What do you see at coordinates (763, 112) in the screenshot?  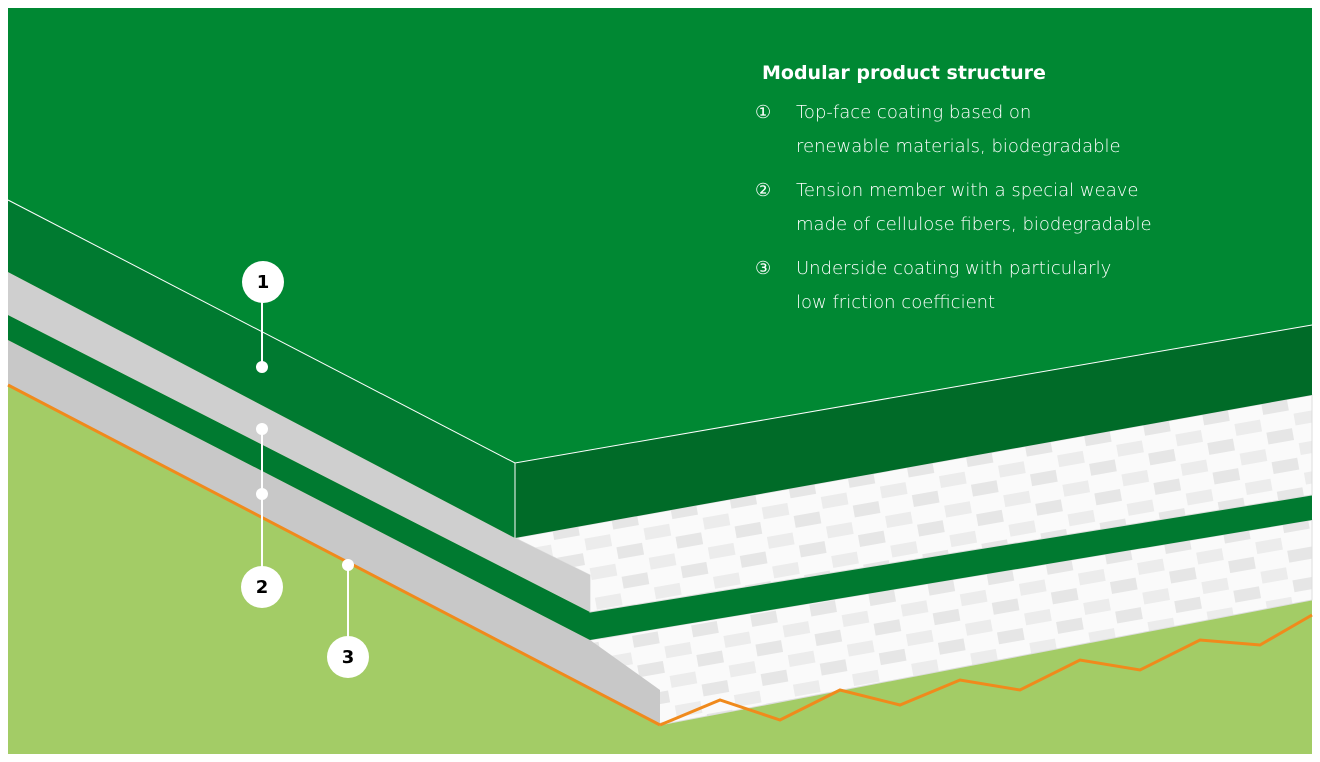 I see `item-marker: ①` at bounding box center [763, 112].